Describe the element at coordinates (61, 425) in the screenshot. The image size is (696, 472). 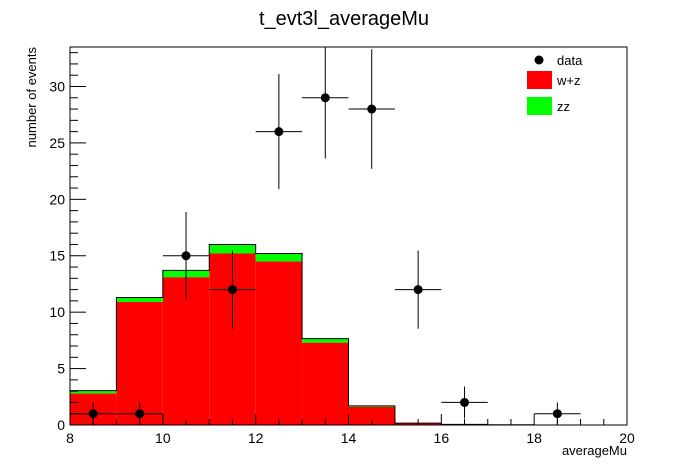
I see `y-tick-label: 0` at that location.